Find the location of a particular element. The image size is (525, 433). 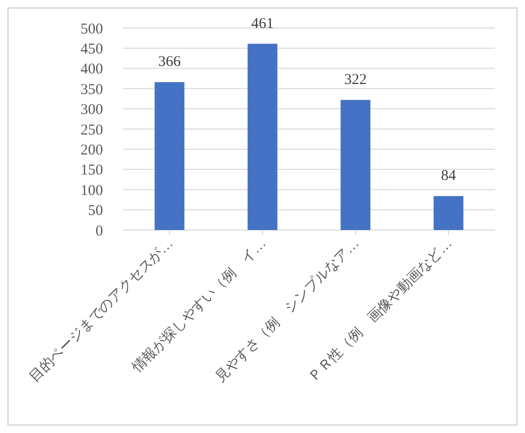

y-tick-label: 500 is located at coordinates (91, 29).